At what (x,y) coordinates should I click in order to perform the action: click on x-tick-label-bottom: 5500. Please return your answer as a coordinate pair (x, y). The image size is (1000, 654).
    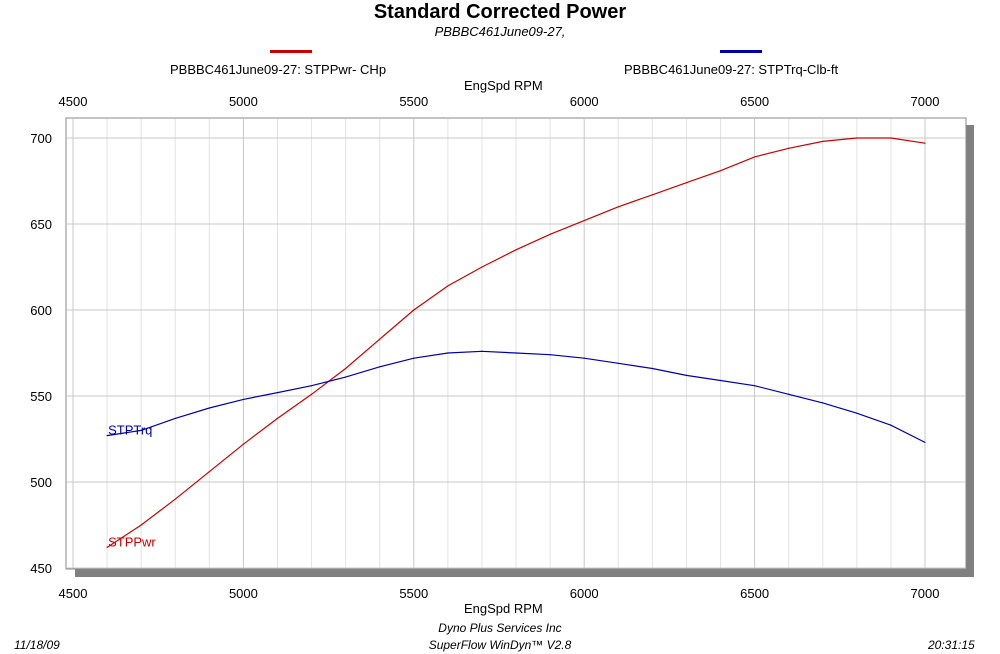
    Looking at the image, I should click on (413, 593).